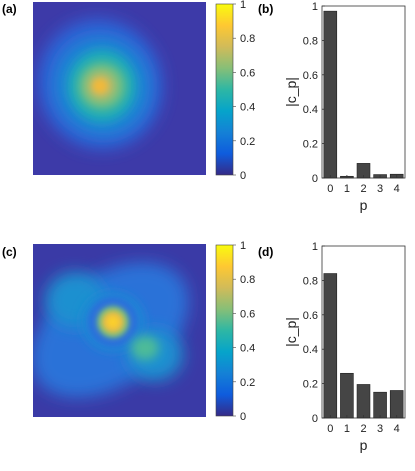 This screenshot has width=415, height=471. Describe the element at coordinates (243, 176) in the screenshot. I see `colorbar-top-tick-label: 0` at that location.